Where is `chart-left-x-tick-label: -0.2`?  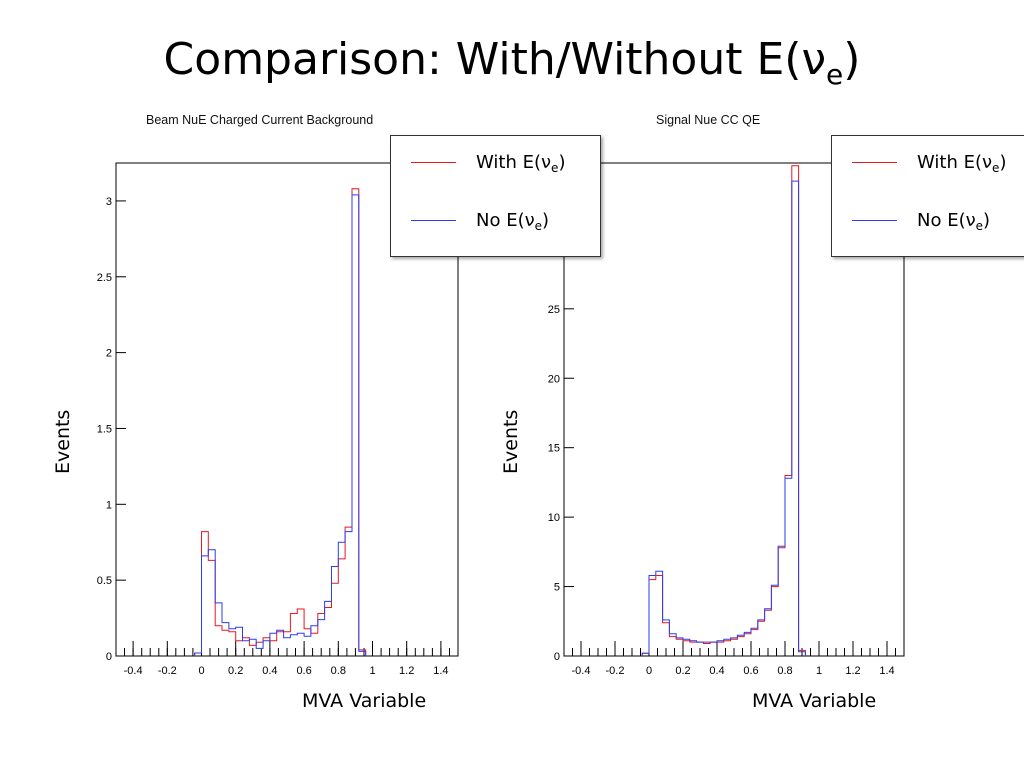 chart-left-x-tick-label: -0.2 is located at coordinates (167, 671).